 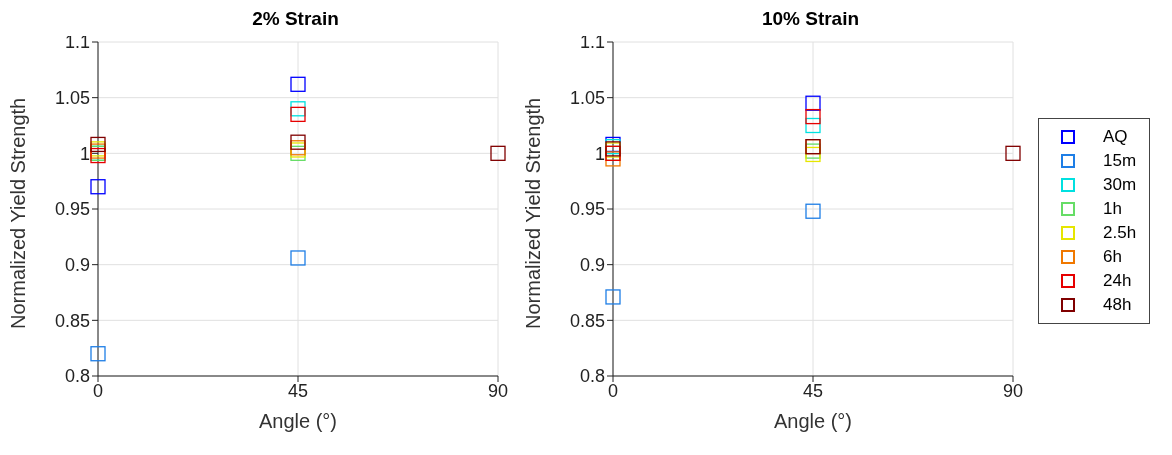 What do you see at coordinates (295, 18) in the screenshot?
I see `chart-title: 2% Strain` at bounding box center [295, 18].